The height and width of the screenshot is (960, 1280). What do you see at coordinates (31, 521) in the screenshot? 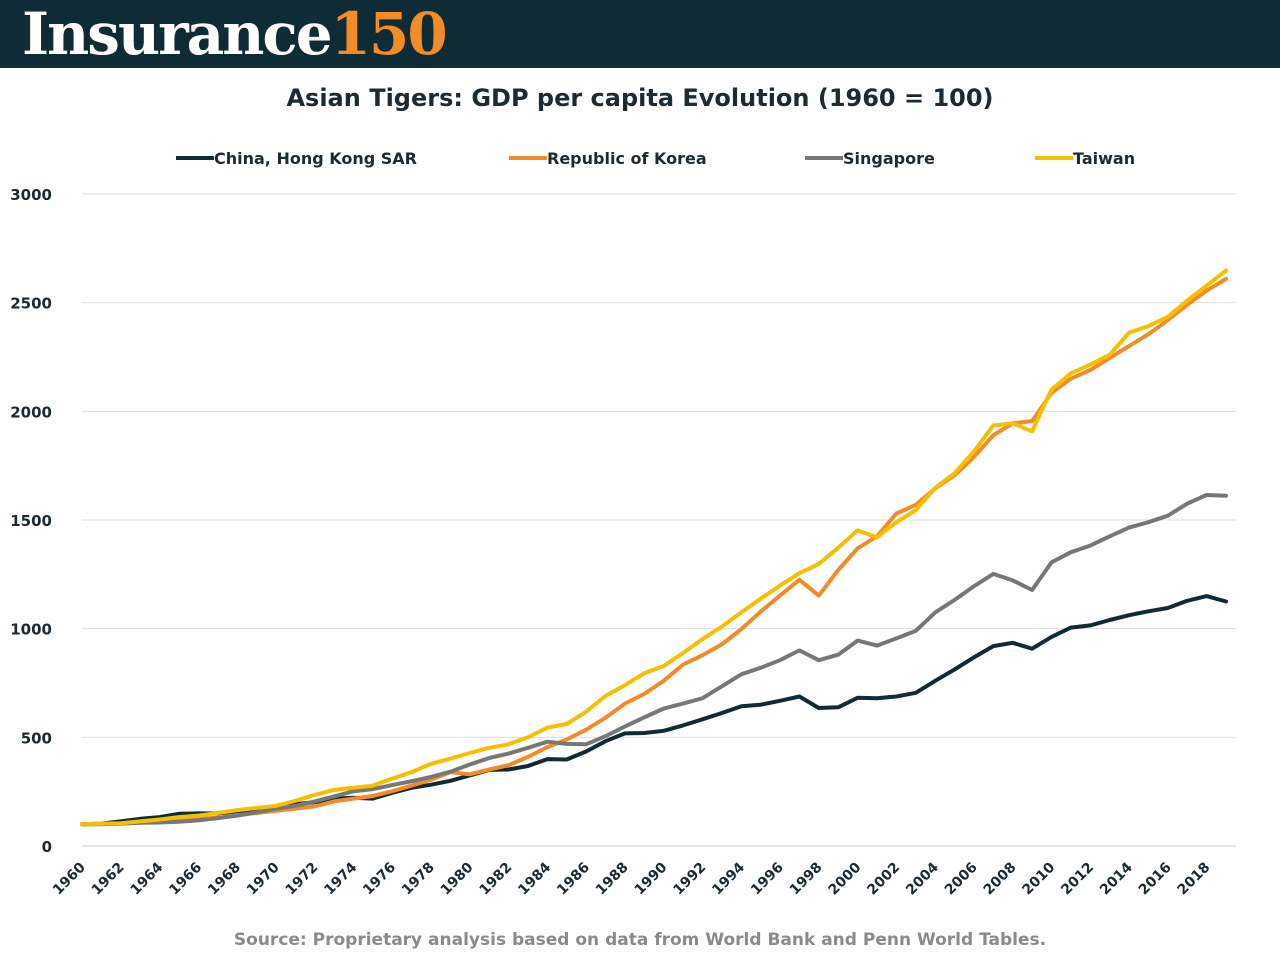
I see `y-tick-label: 1500` at bounding box center [31, 521].